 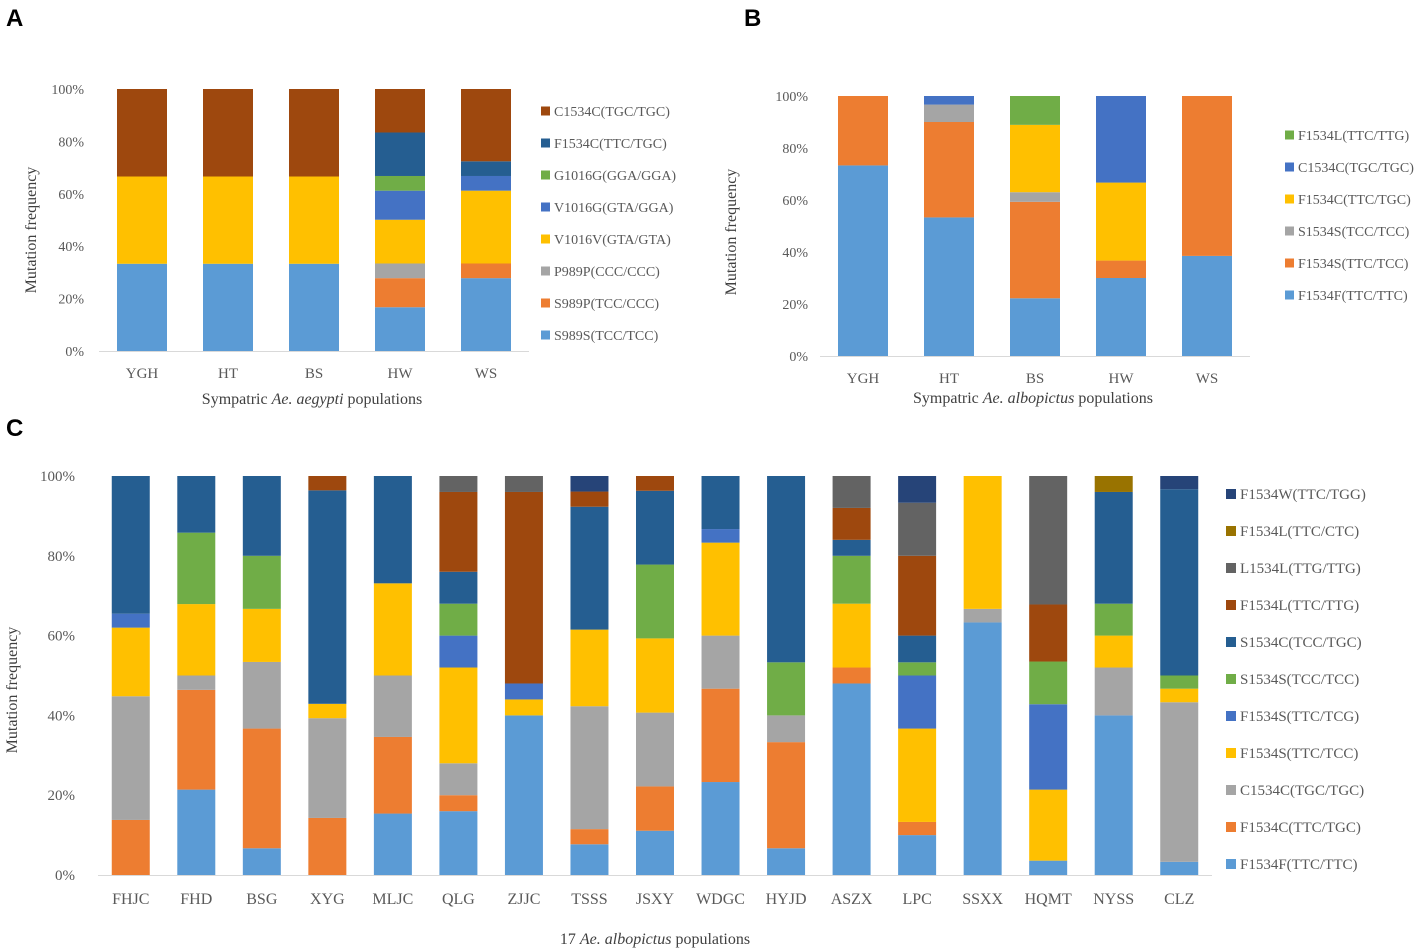 I want to click on panel-b-category-label: HT, so click(x=949, y=379).